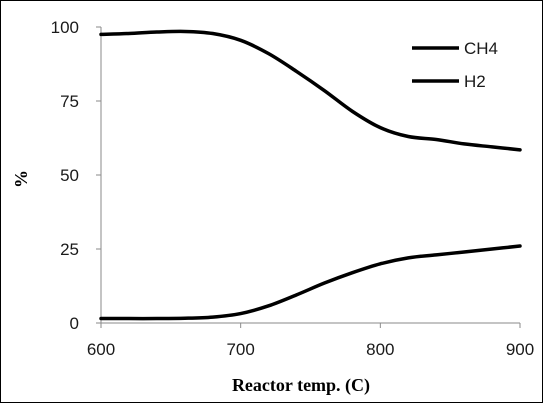 This screenshot has width=543, height=403. Describe the element at coordinates (310, 282) in the screenshot. I see `series-line-h2` at that location.